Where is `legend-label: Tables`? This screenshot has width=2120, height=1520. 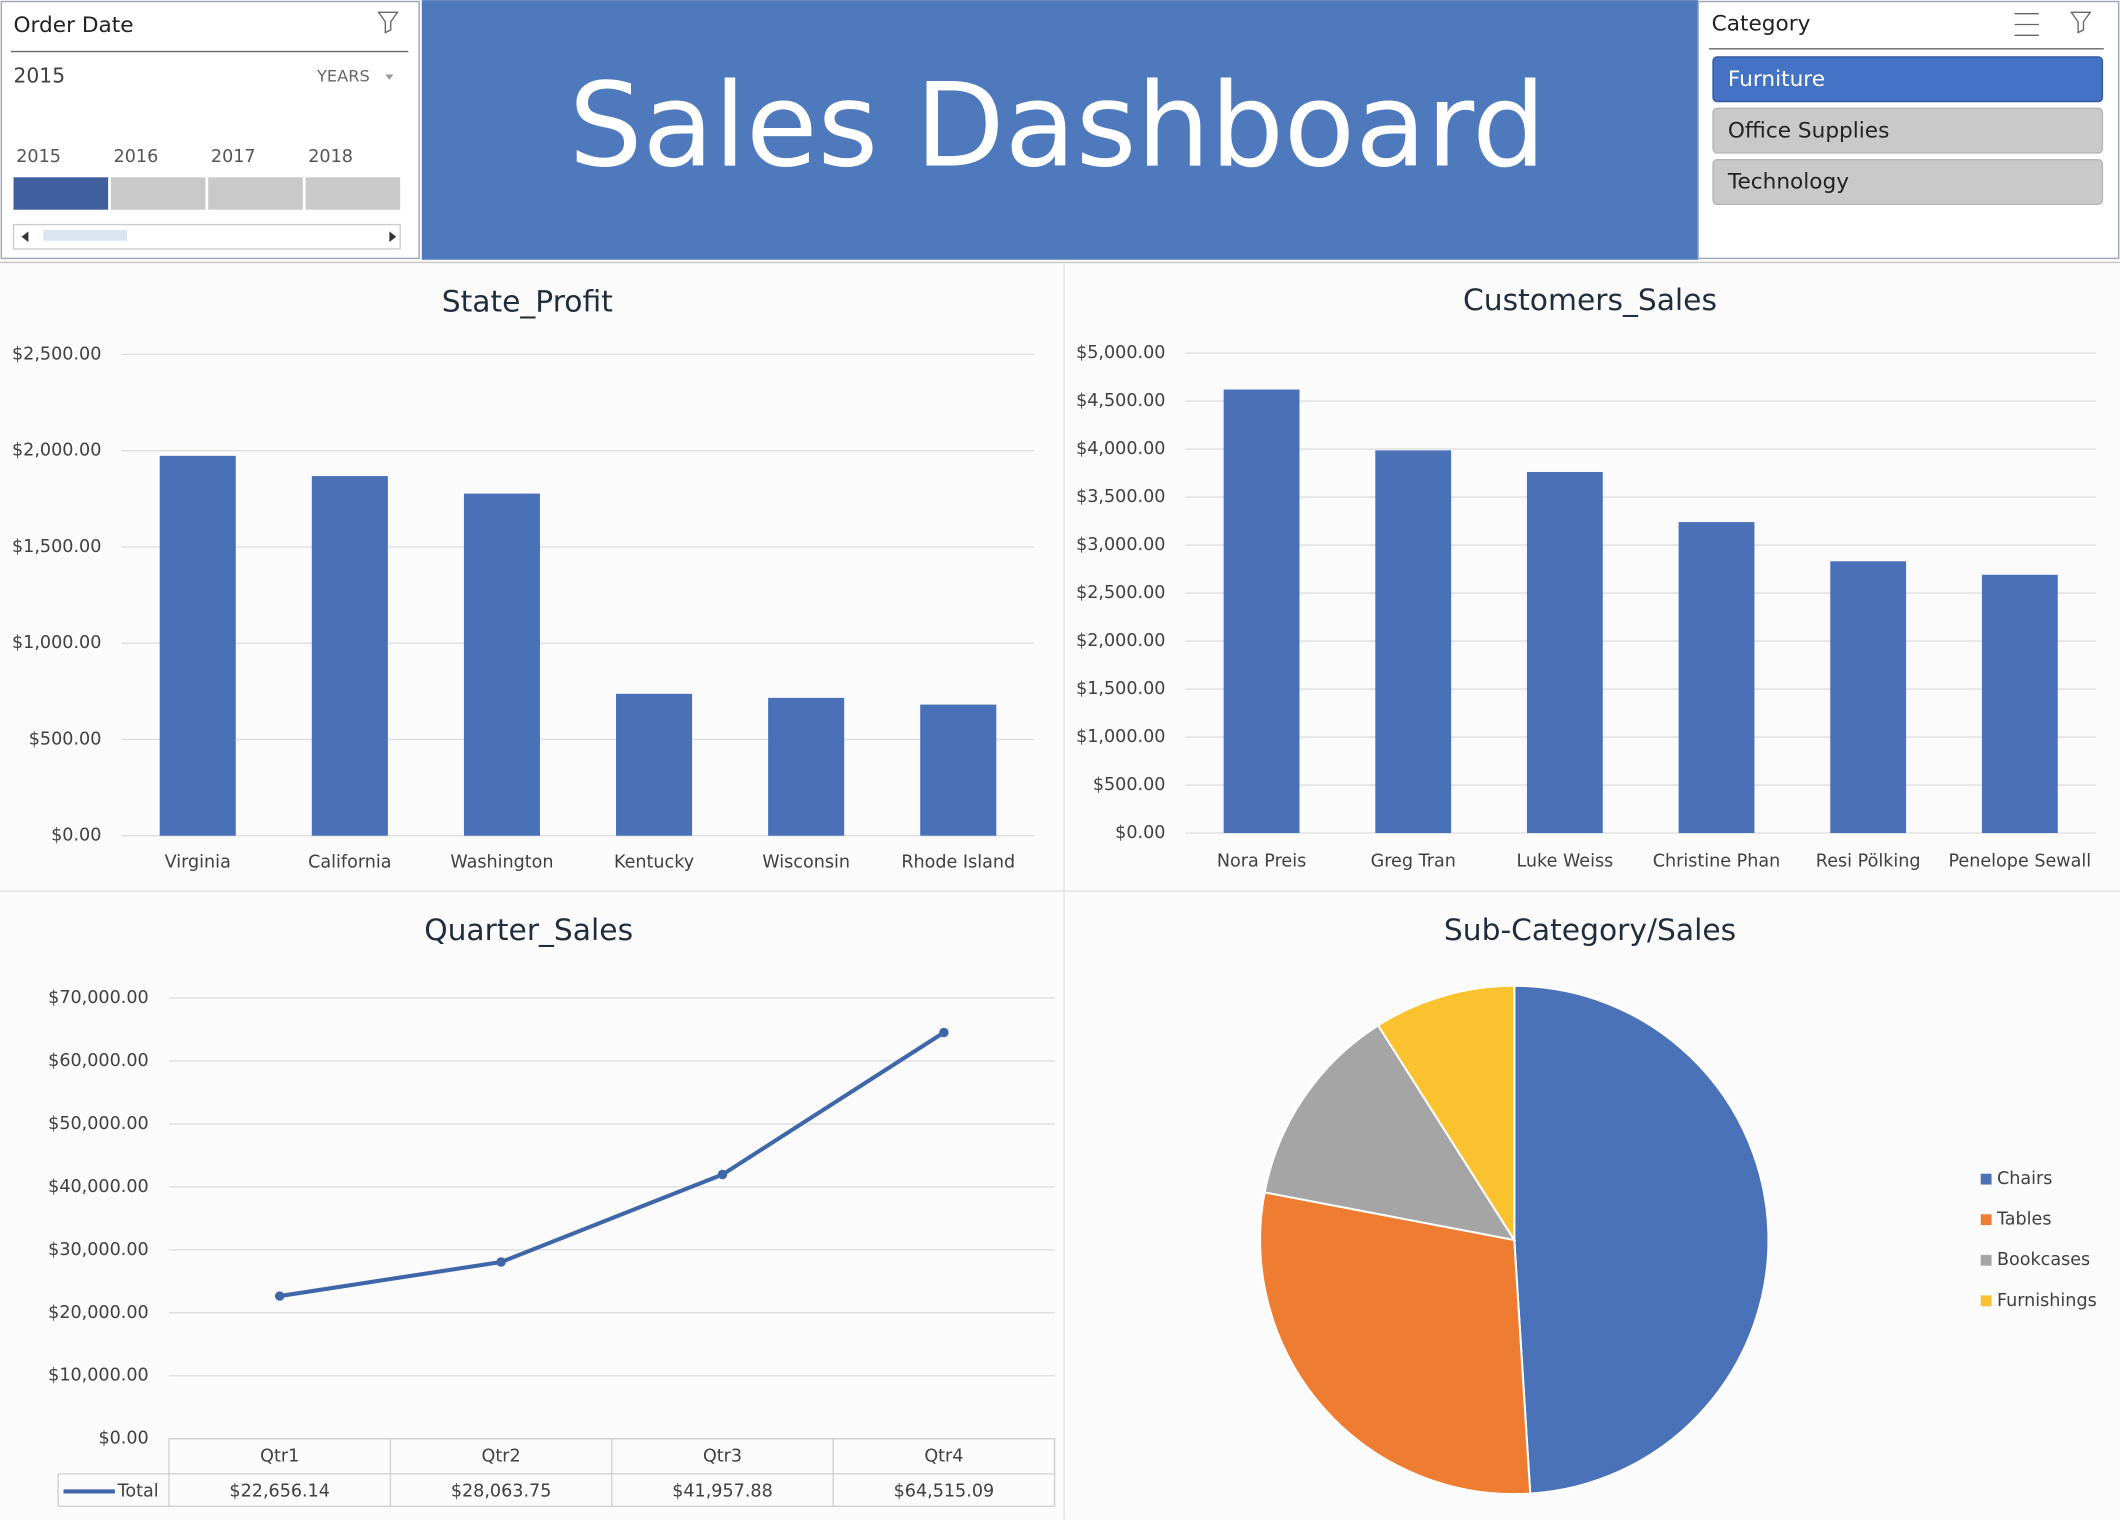 legend-label: Tables is located at coordinates (2024, 1220).